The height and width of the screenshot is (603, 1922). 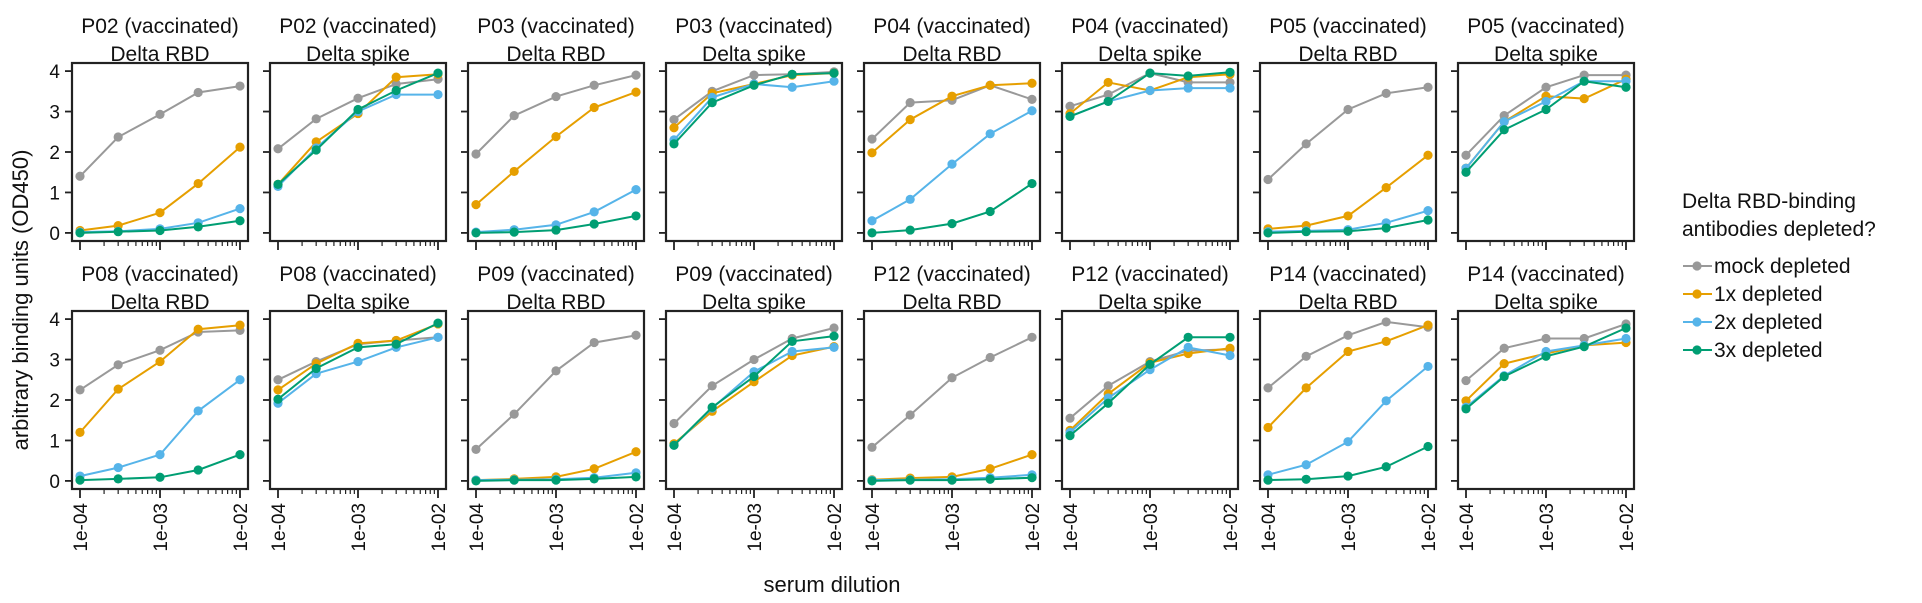 I want to click on y-tick-label: 4, so click(x=54, y=72).